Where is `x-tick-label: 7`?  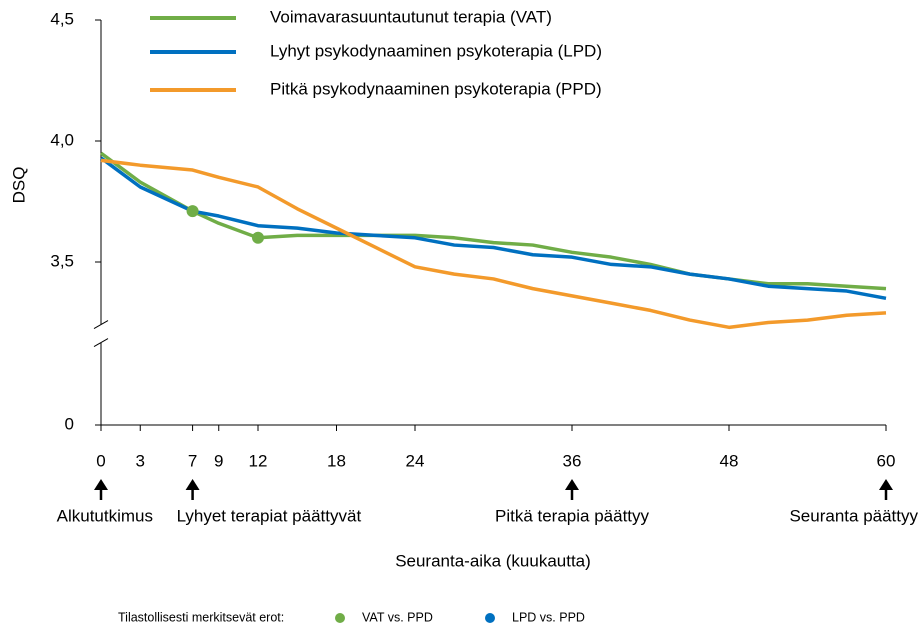 x-tick-label: 7 is located at coordinates (192, 460).